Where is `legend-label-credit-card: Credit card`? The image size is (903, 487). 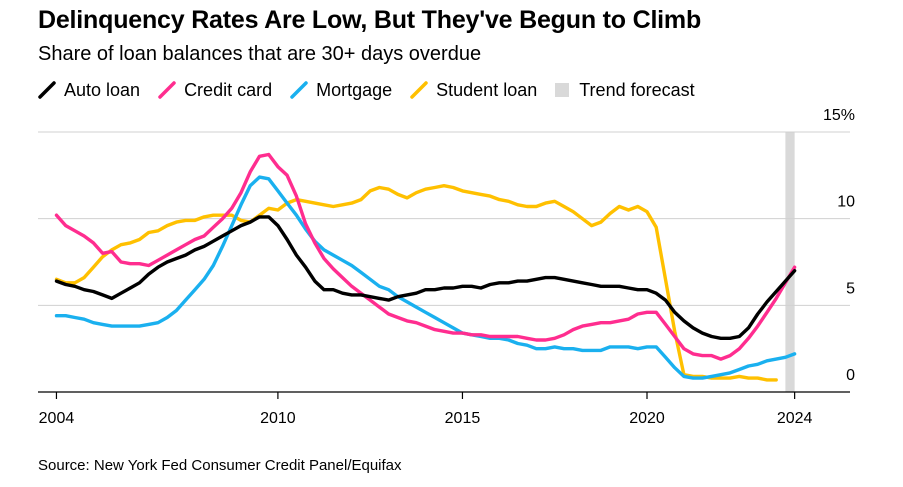 legend-label-credit-card: Credit card is located at coordinates (228, 89).